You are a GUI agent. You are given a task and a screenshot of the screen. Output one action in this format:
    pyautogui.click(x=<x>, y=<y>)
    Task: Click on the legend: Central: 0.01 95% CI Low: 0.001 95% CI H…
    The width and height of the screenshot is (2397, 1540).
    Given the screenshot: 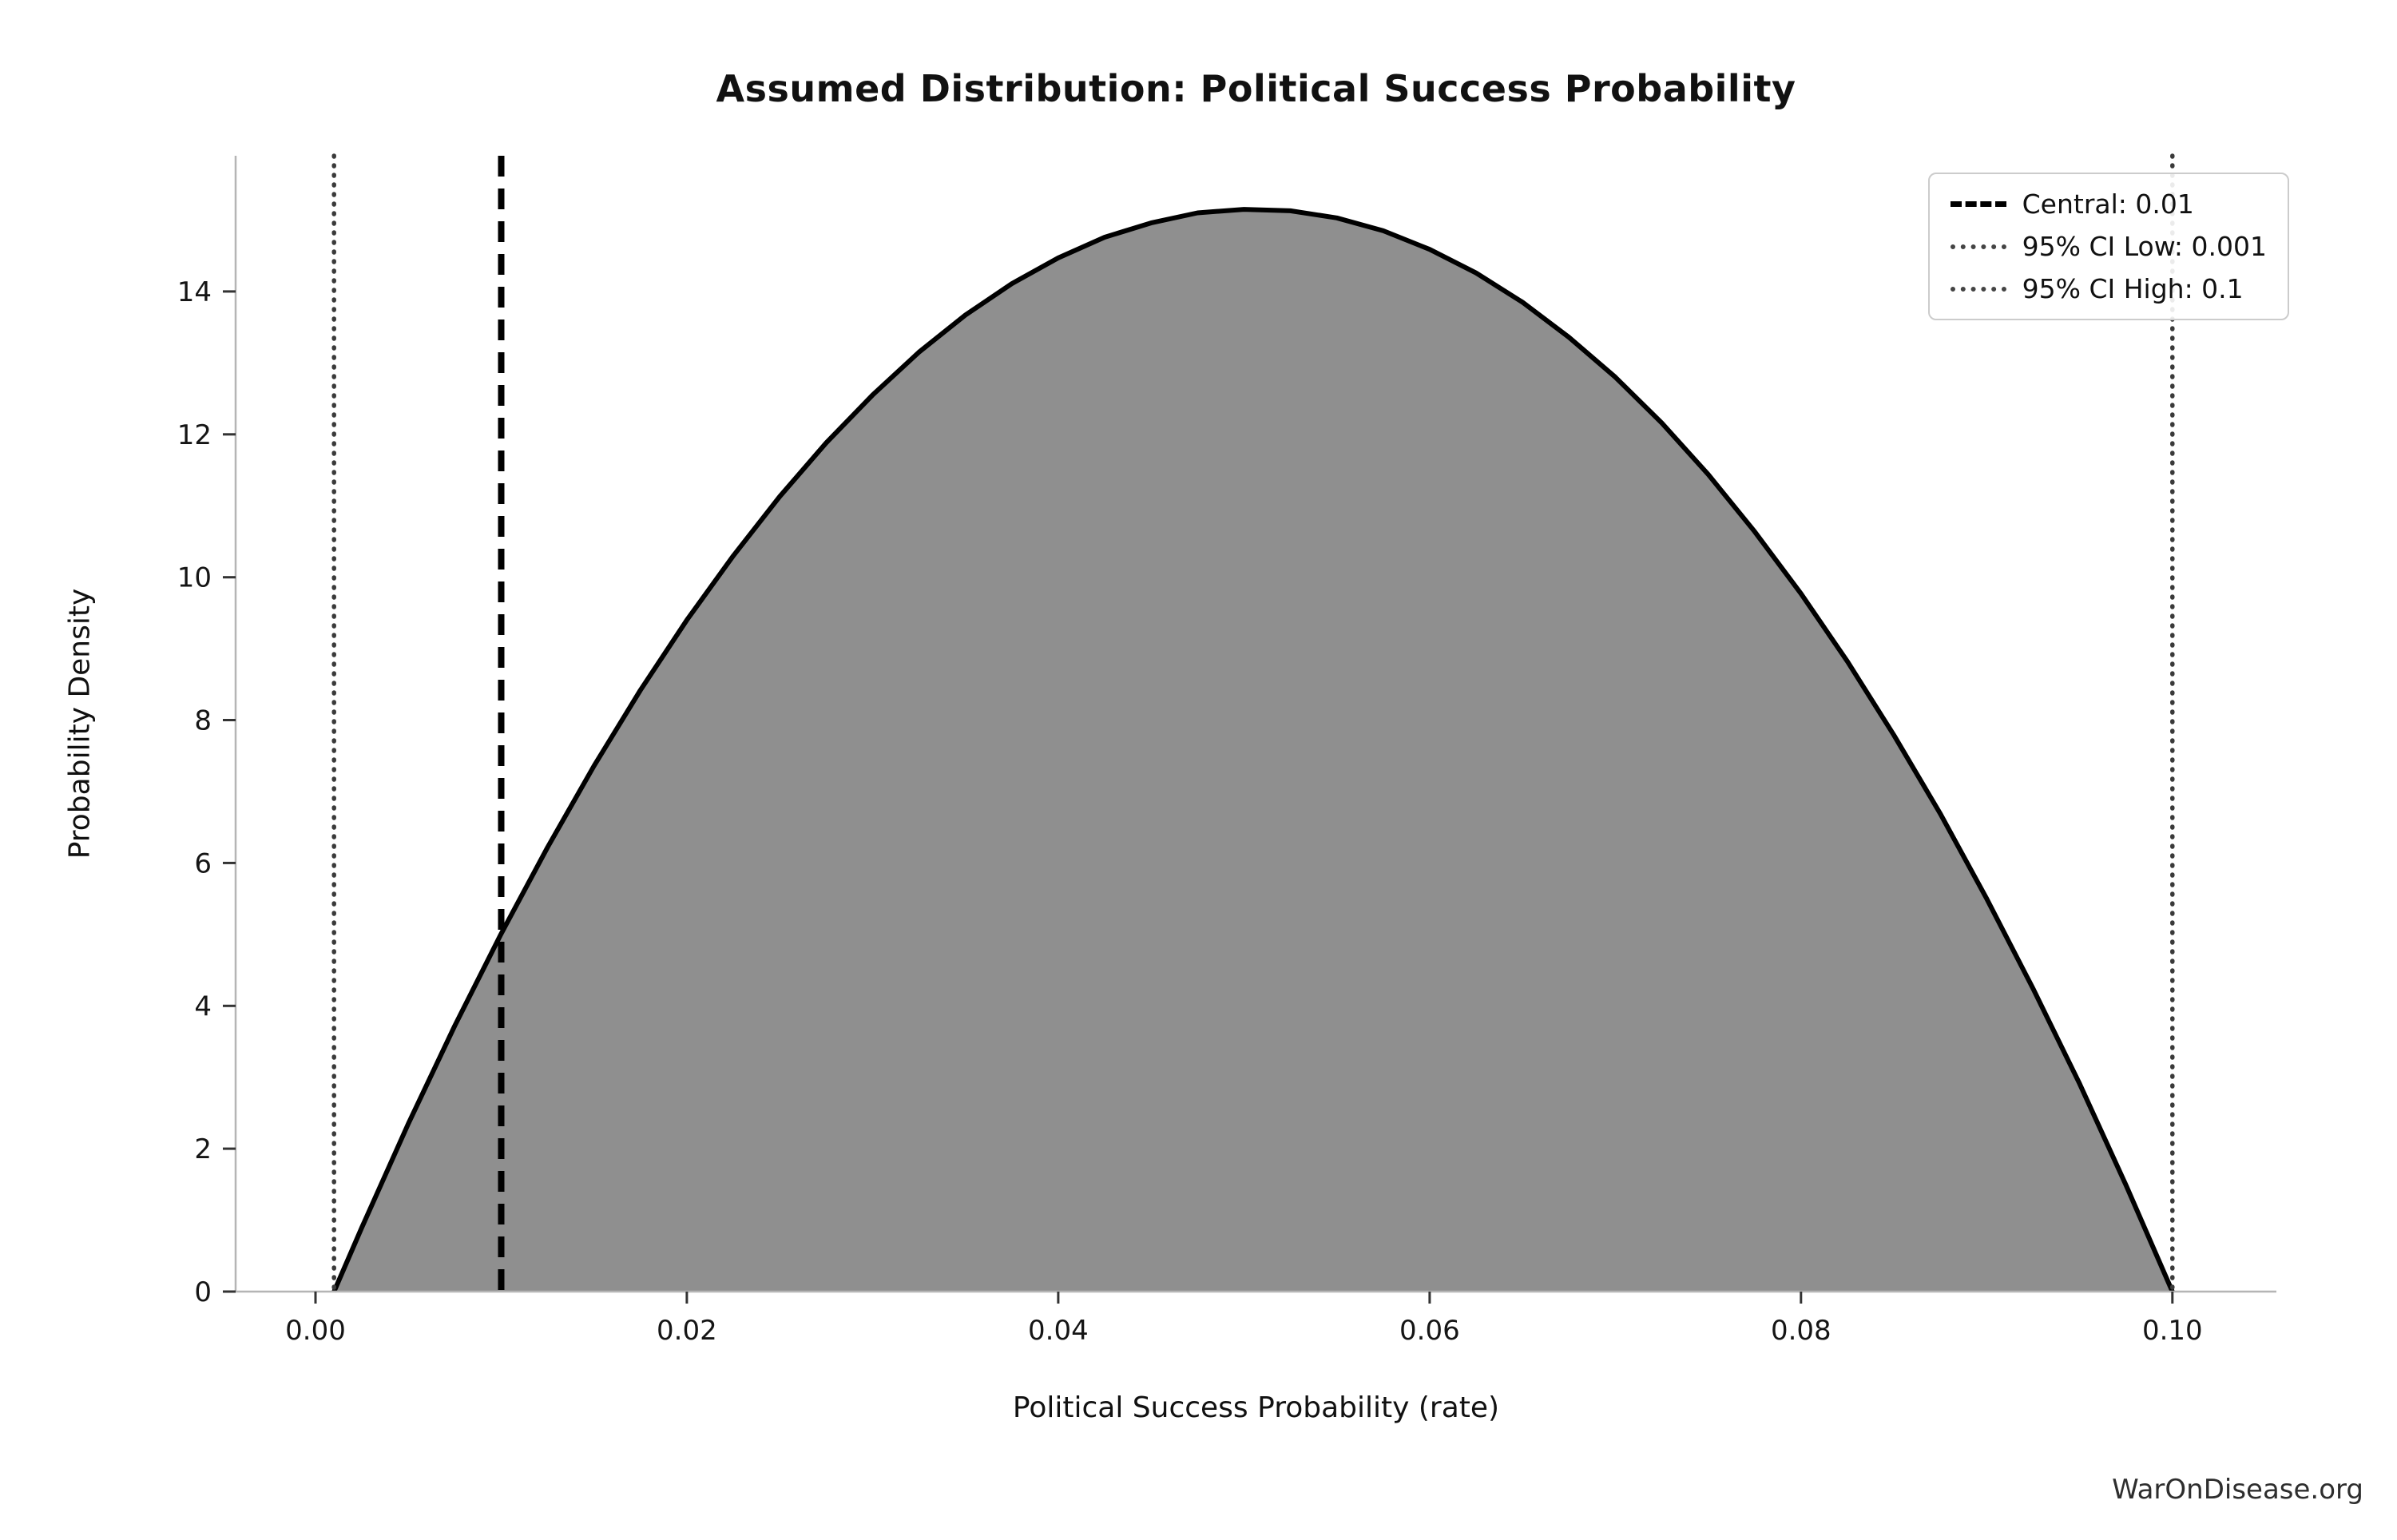 What is the action you would take?
    pyautogui.click(x=2108, y=246)
    